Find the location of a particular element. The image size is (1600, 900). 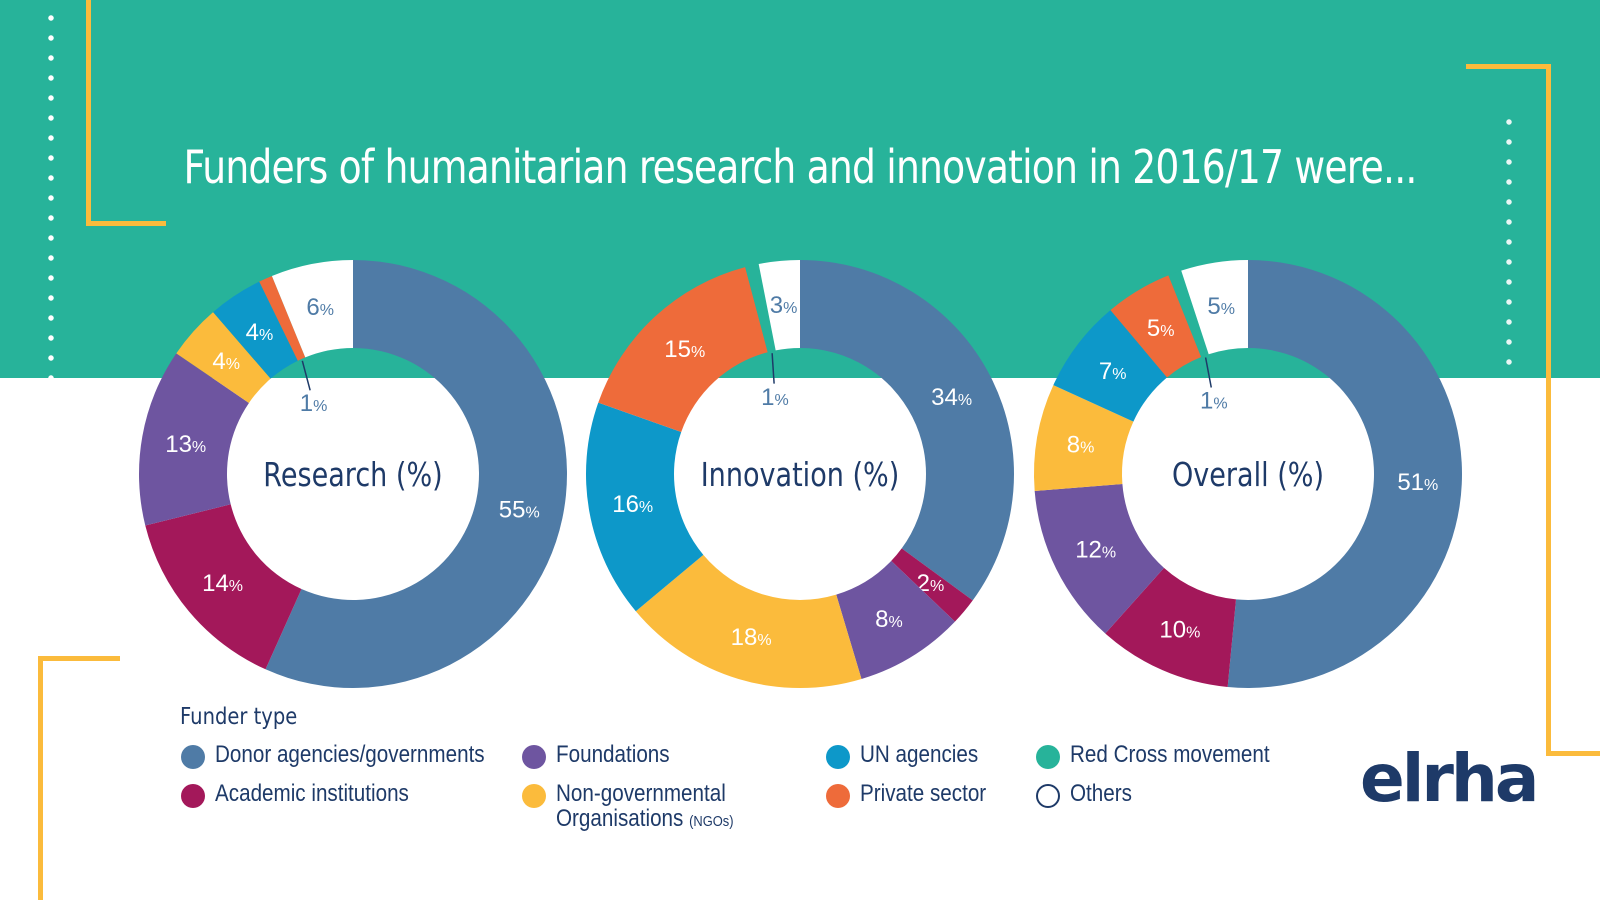

legend-label-foundations: Foundations is located at coordinates (613, 754).